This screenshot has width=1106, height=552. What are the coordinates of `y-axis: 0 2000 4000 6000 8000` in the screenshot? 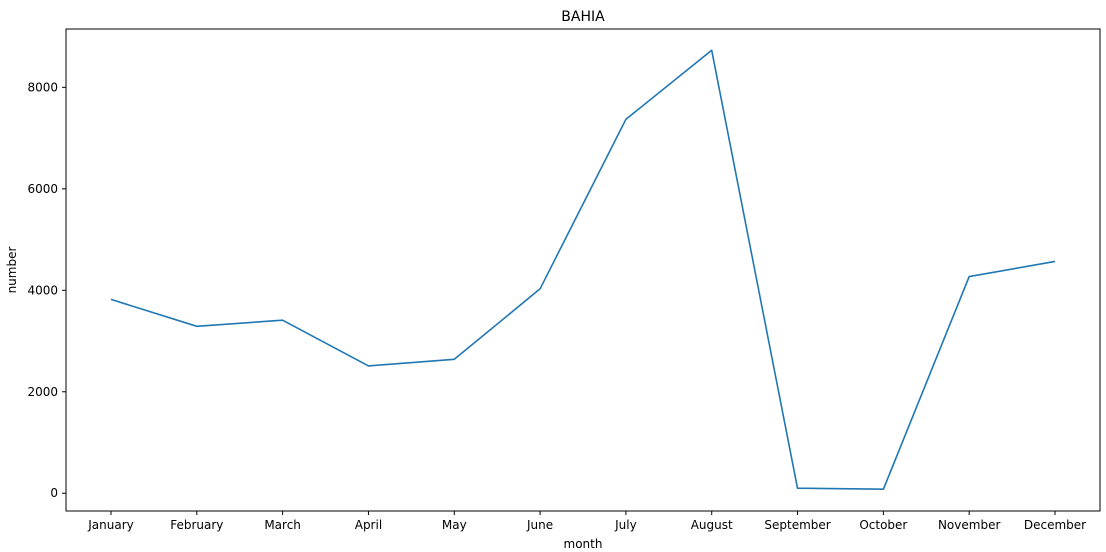 It's located at (46, 290).